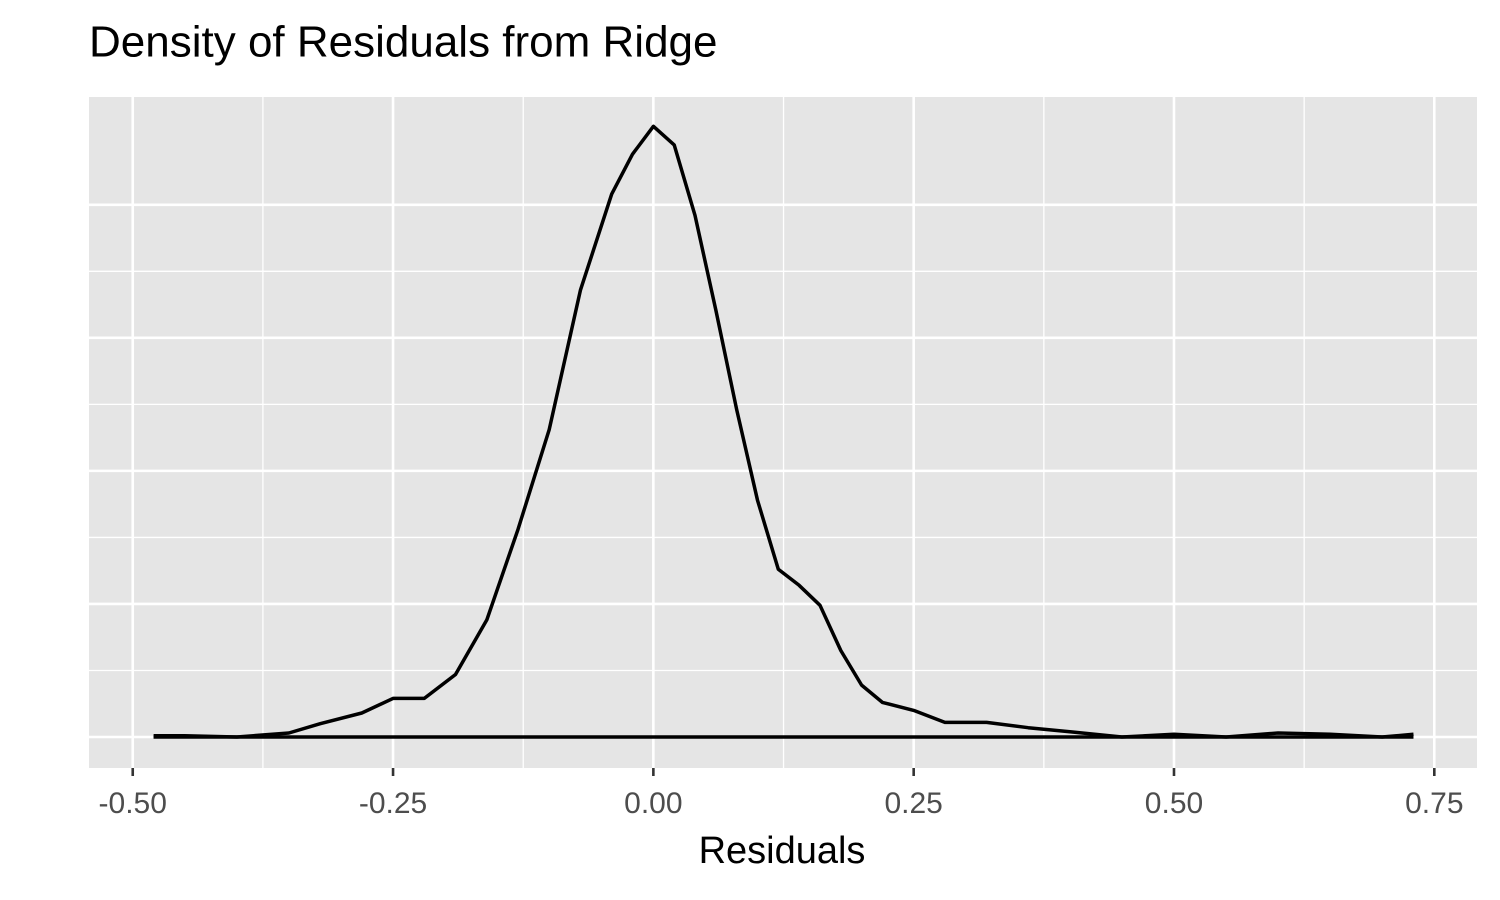 The width and height of the screenshot is (1500, 900). What do you see at coordinates (133, 803) in the screenshot?
I see `x-tick-label: -0.50` at bounding box center [133, 803].